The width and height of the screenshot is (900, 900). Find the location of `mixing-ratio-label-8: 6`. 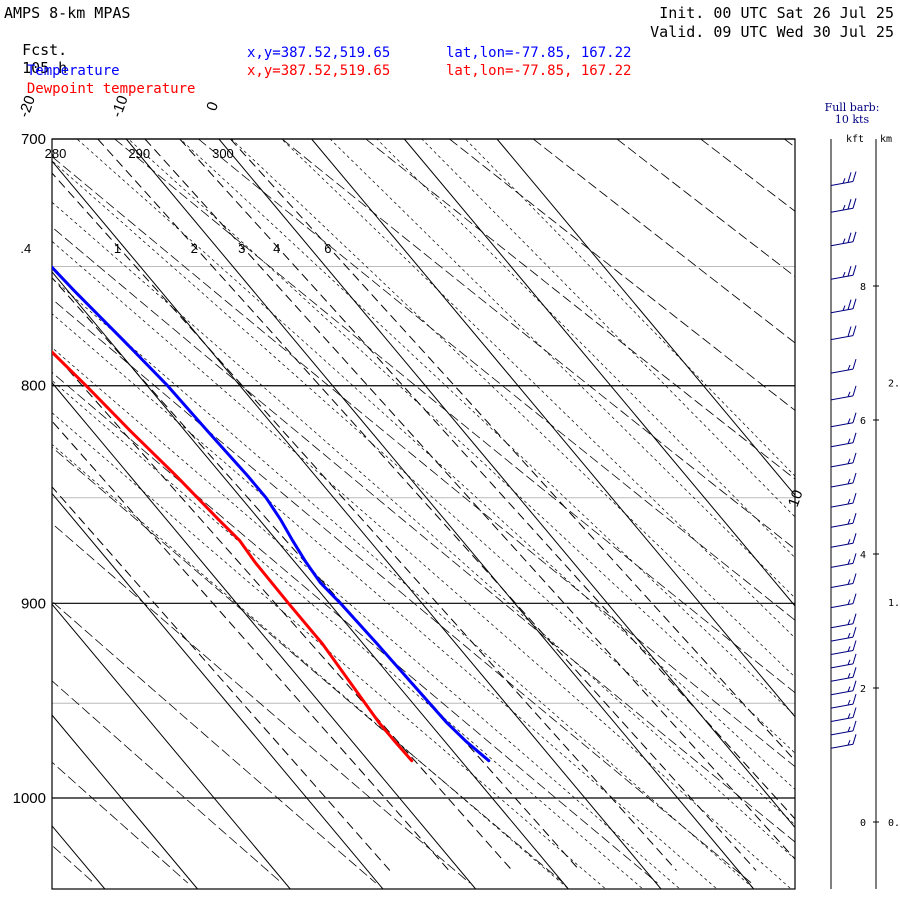

mixing-ratio-label-8: 6 is located at coordinates (327, 248).